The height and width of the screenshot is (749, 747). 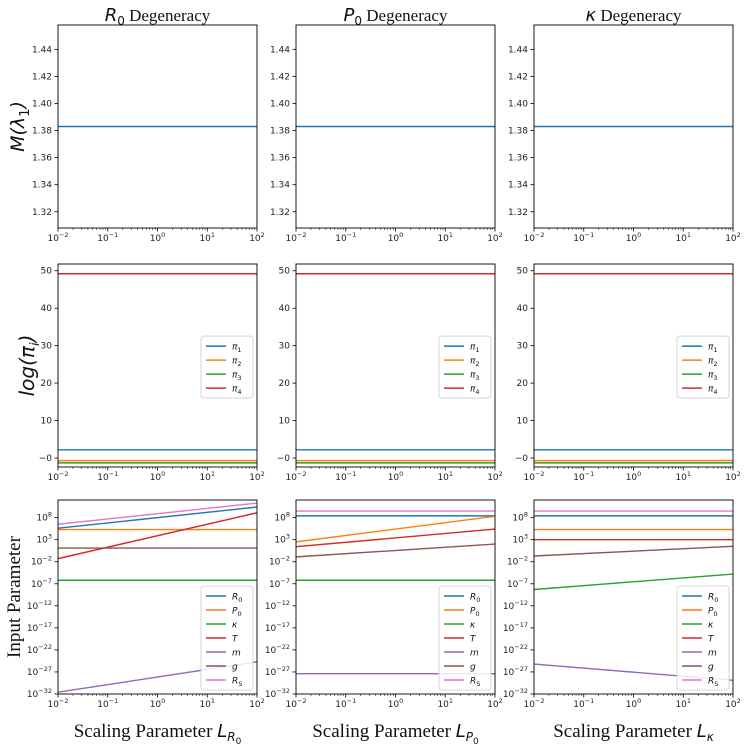 What do you see at coordinates (279, 561) in the screenshot?
I see `y-tick-label: 10⁻²` at bounding box center [279, 561].